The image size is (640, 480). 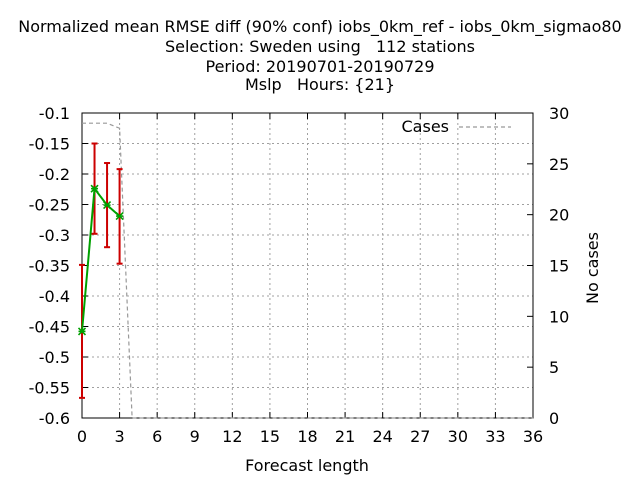 What do you see at coordinates (320, 66) in the screenshot?
I see `chart-subtitle-period: Period: 20190701-20190729` at bounding box center [320, 66].